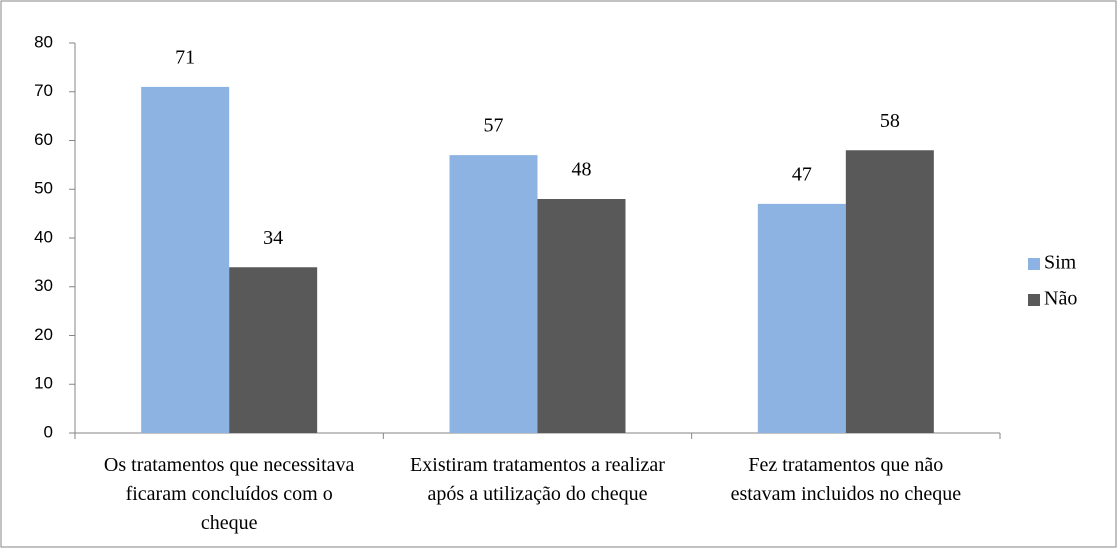 This screenshot has width=1118, height=549. Describe the element at coordinates (273, 238) in the screenshot. I see `data-label: 34` at that location.